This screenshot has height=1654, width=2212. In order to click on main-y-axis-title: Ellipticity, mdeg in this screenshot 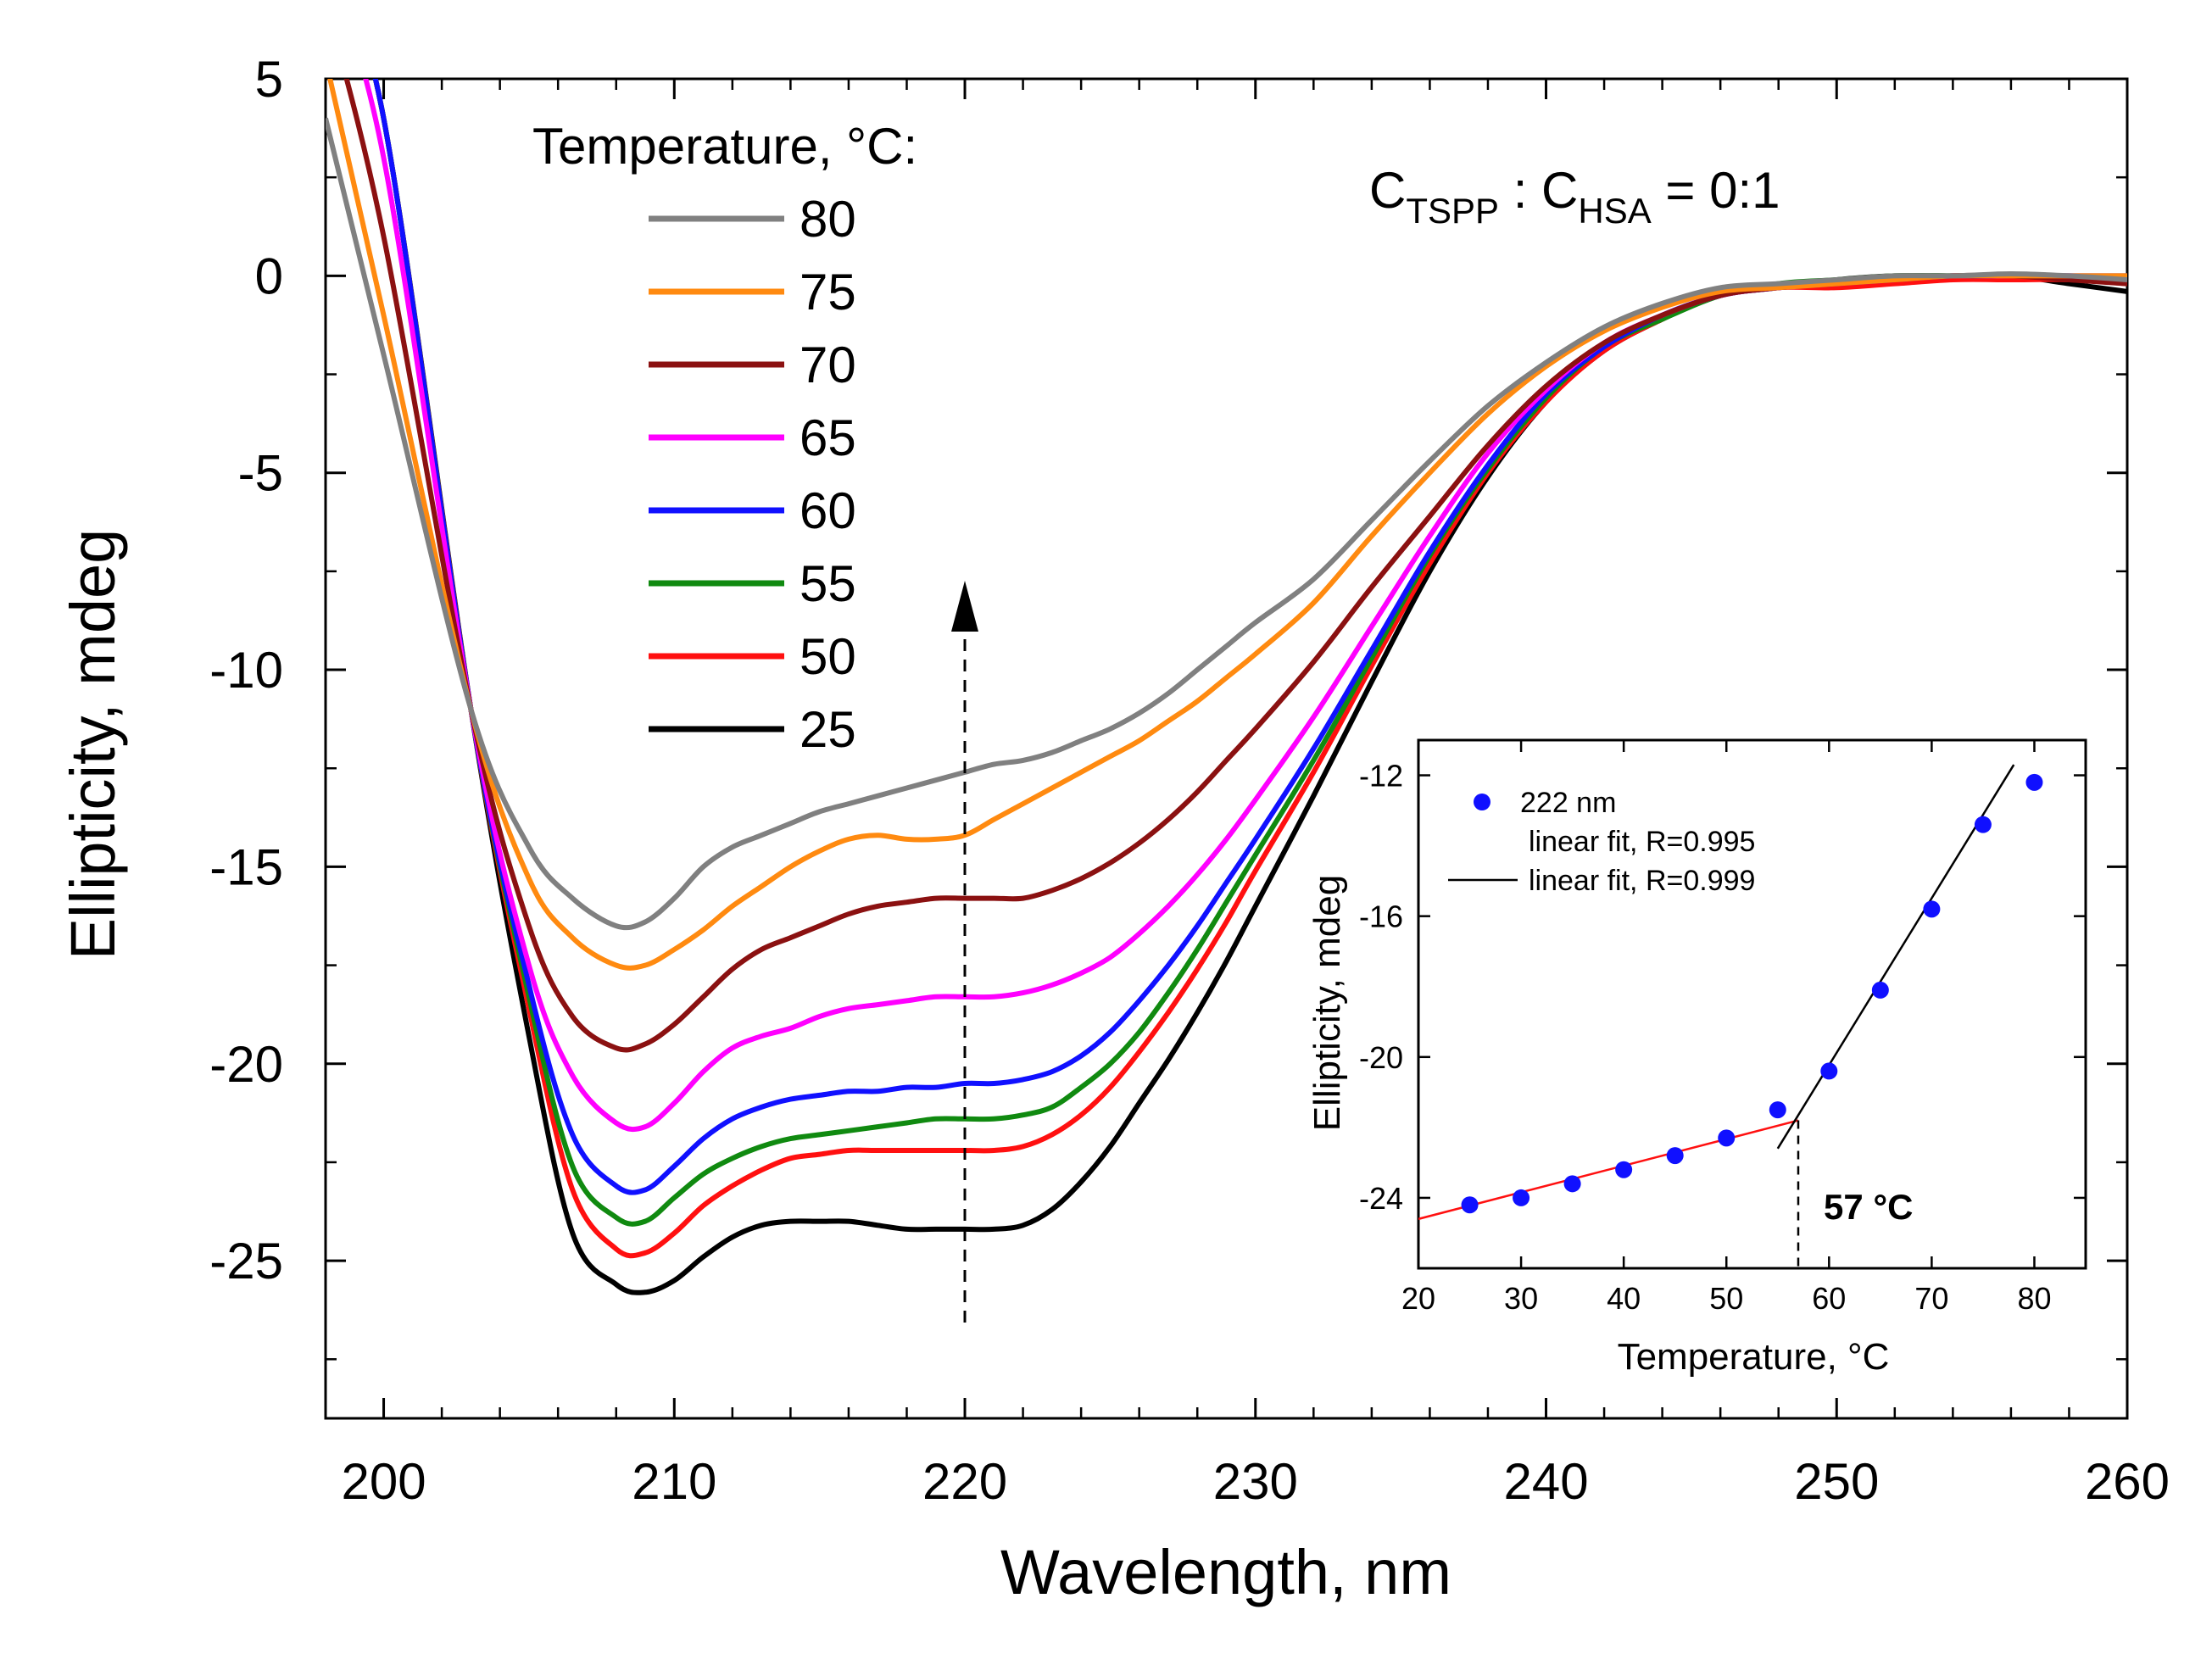, I will do `click(93, 745)`.